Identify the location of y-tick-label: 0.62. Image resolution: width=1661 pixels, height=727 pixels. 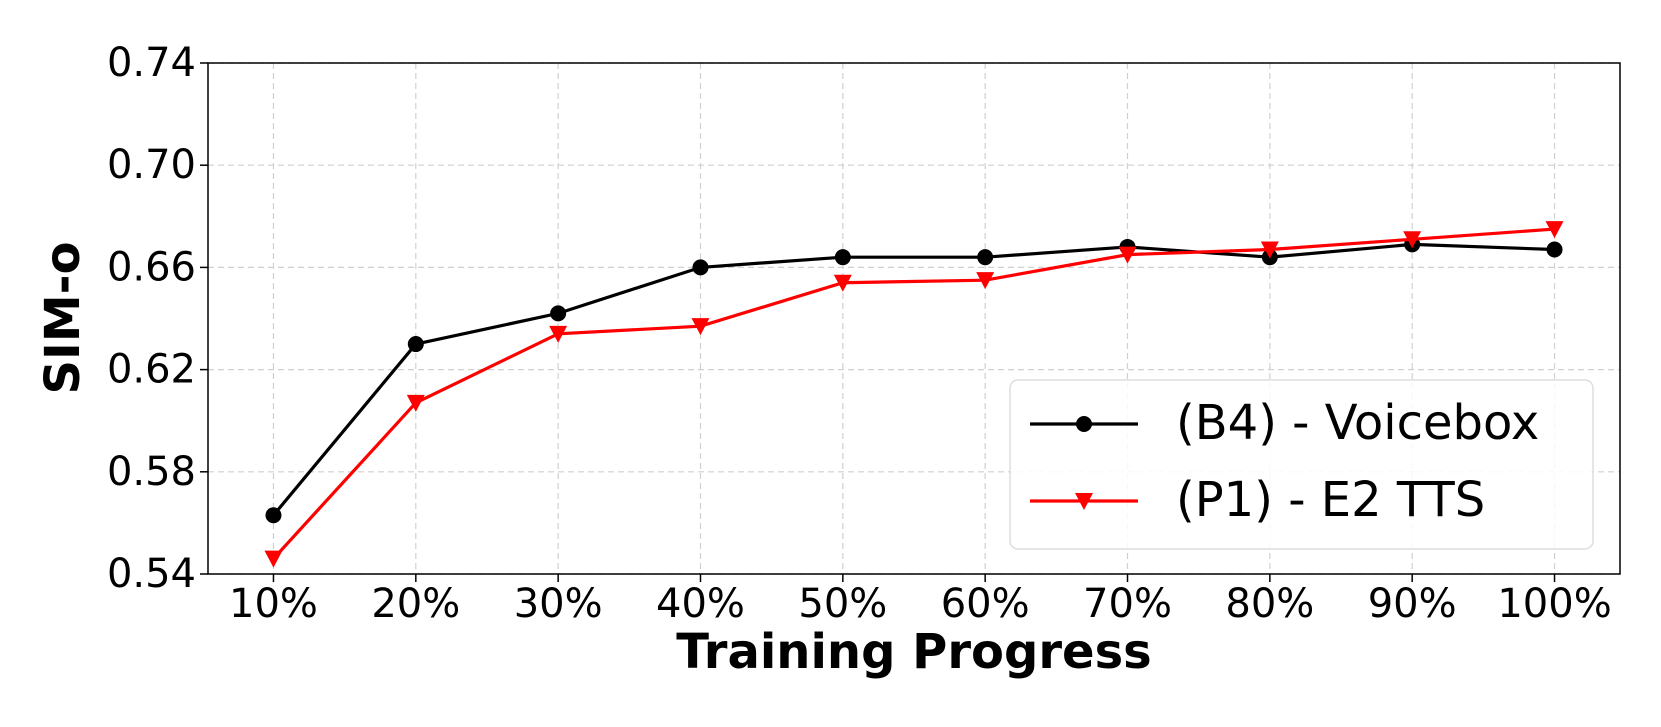
(151, 370).